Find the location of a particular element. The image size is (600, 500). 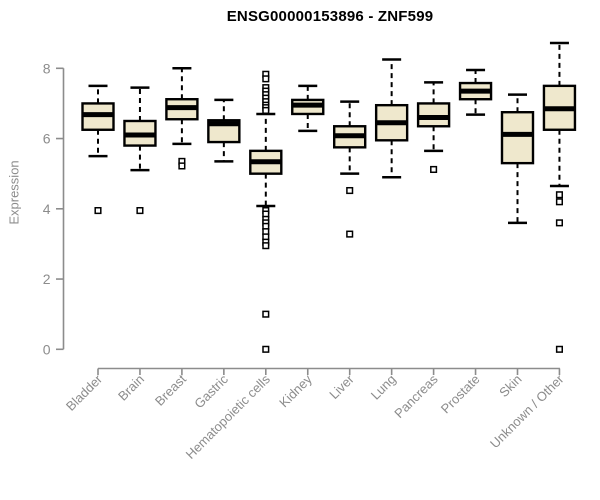

x-axis-category-label: Pancreas is located at coordinates (416, 396).